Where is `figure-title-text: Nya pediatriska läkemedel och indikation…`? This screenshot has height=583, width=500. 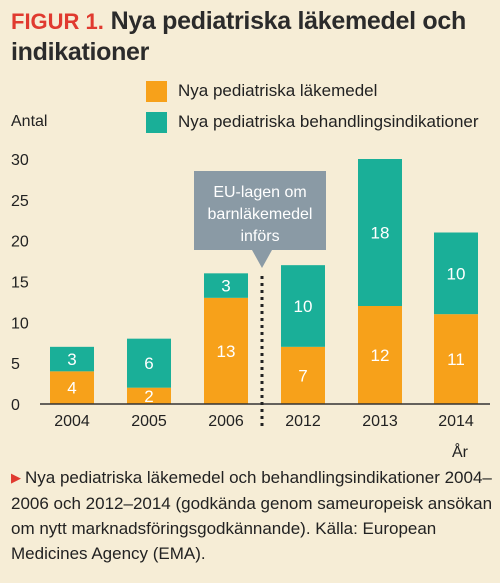
figure-title-text: Nya pediatriska läkemedel och indikation… is located at coordinates (238, 36).